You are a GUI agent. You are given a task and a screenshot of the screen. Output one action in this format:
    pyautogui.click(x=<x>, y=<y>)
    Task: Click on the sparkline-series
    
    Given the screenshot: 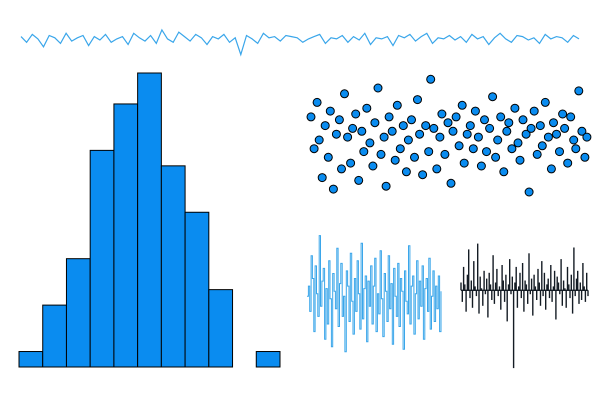 What is the action you would take?
    pyautogui.click(x=300, y=42)
    